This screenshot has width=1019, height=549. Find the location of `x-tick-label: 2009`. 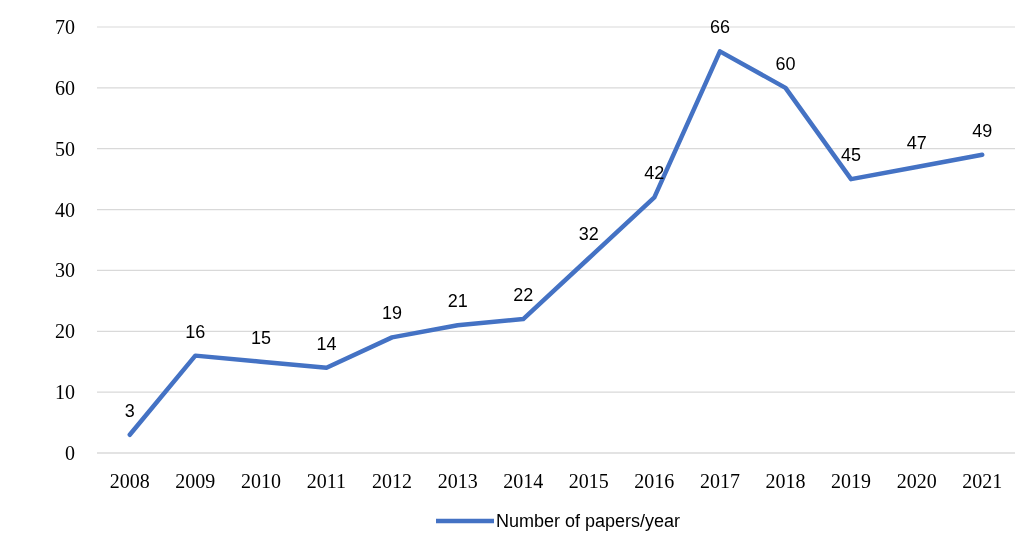

x-tick-label: 2009 is located at coordinates (195, 481).